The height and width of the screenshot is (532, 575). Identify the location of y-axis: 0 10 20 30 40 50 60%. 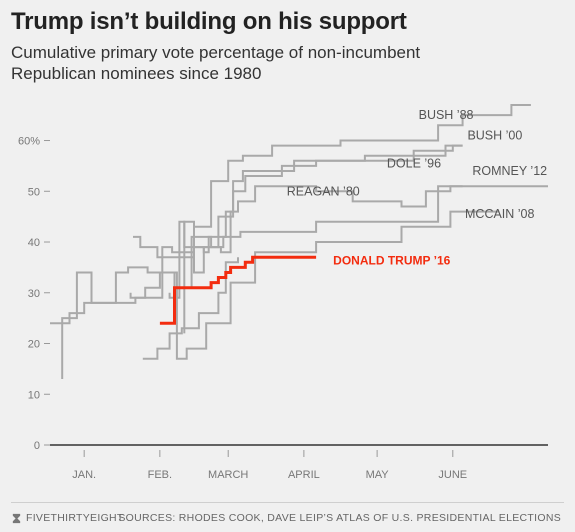
(34, 294).